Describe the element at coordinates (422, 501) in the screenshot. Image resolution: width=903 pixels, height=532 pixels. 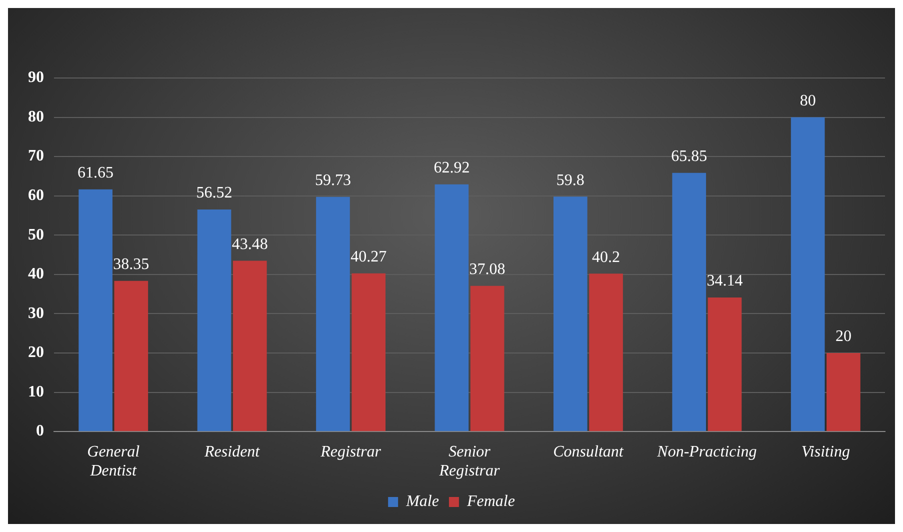
I see `legend-label: Male` at that location.